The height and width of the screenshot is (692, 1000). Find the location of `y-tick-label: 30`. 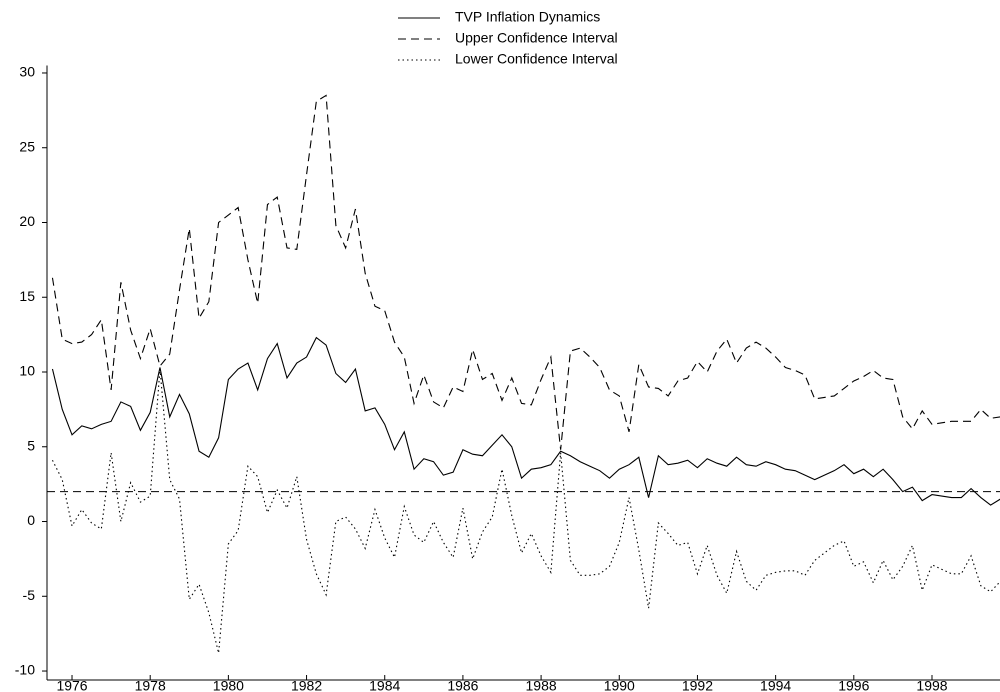

y-tick-label: 30 is located at coordinates (27, 72).